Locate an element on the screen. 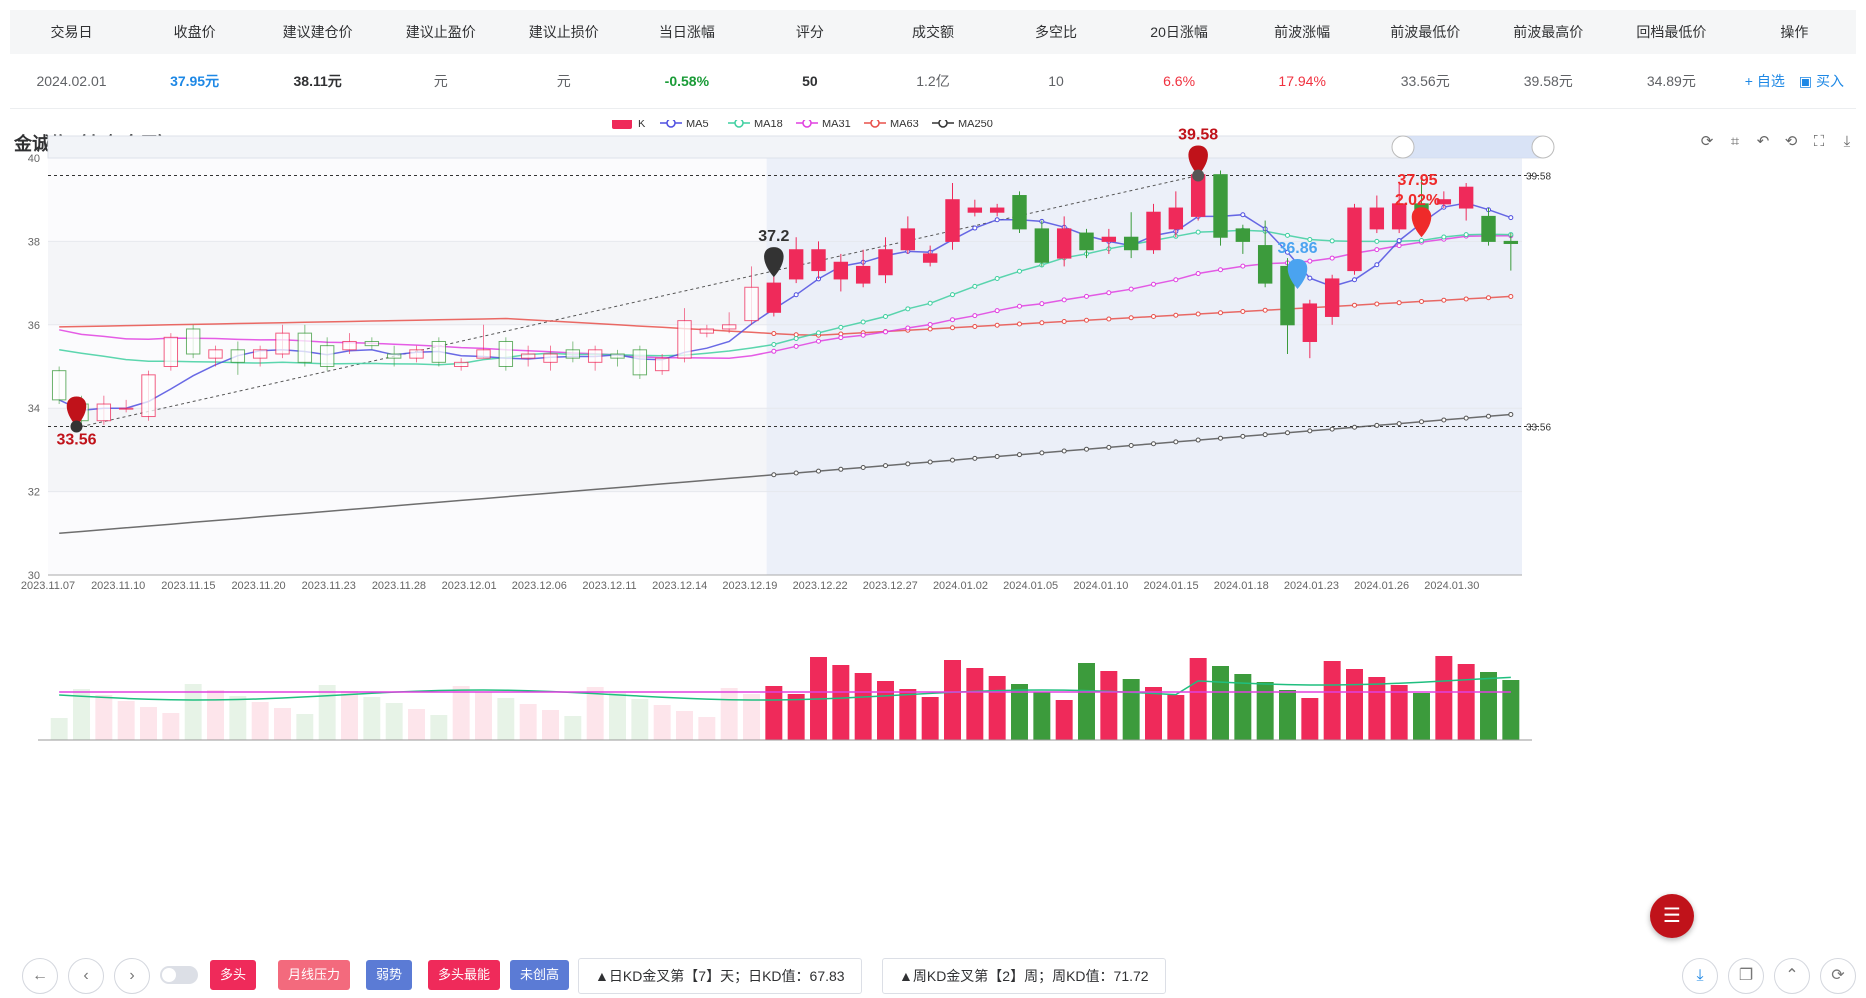 This screenshot has height=998, width=1866. cell-score: 50 is located at coordinates (810, 81).